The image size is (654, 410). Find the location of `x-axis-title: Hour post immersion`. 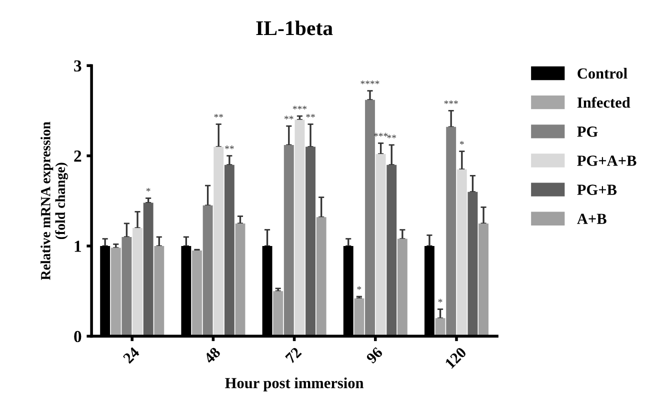

x-axis-title: Hour post immersion is located at coordinates (294, 384).